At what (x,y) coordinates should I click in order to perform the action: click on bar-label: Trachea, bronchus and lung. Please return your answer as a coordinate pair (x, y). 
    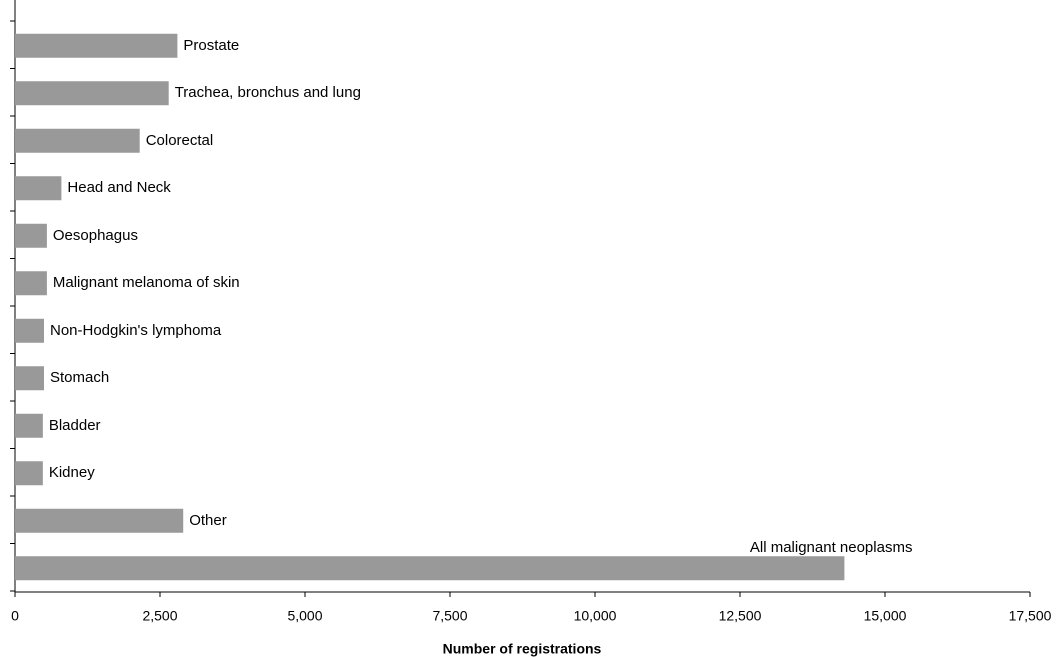
    Looking at the image, I should click on (267, 93).